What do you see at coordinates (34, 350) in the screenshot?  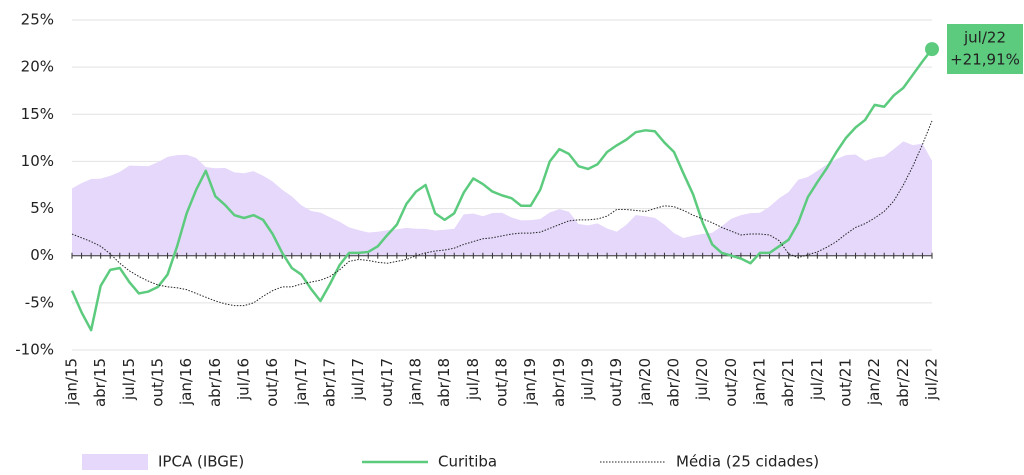 I see `y-tick-label: -10%` at bounding box center [34, 350].